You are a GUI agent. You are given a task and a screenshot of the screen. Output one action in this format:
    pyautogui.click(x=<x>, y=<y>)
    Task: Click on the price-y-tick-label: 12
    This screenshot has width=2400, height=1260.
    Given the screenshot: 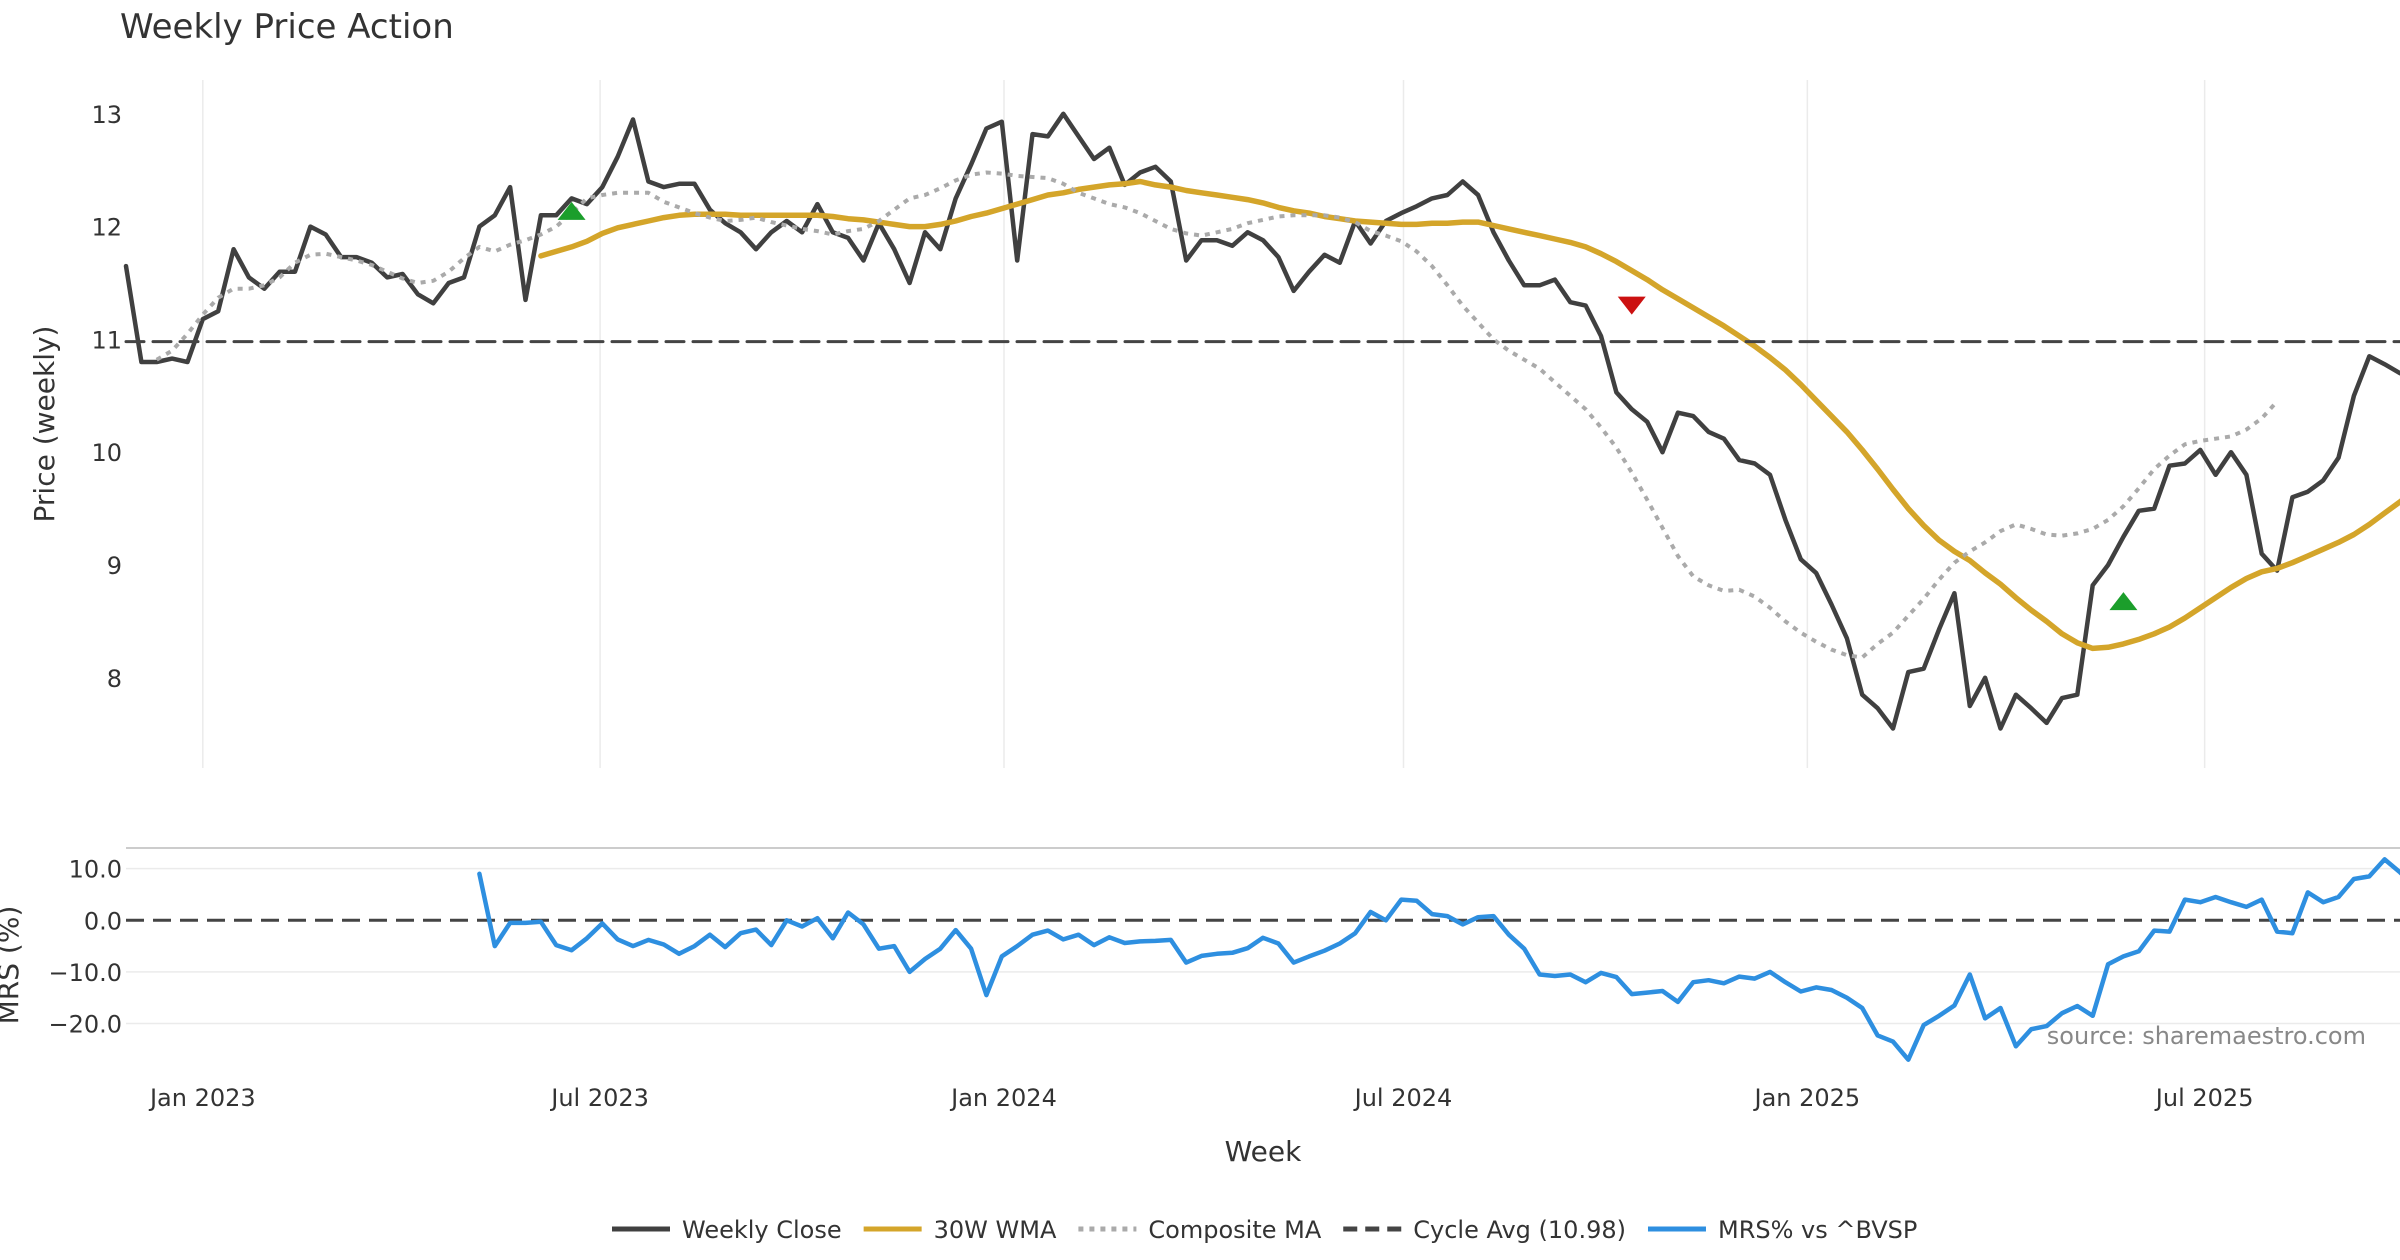 What is the action you would take?
    pyautogui.click(x=106, y=228)
    